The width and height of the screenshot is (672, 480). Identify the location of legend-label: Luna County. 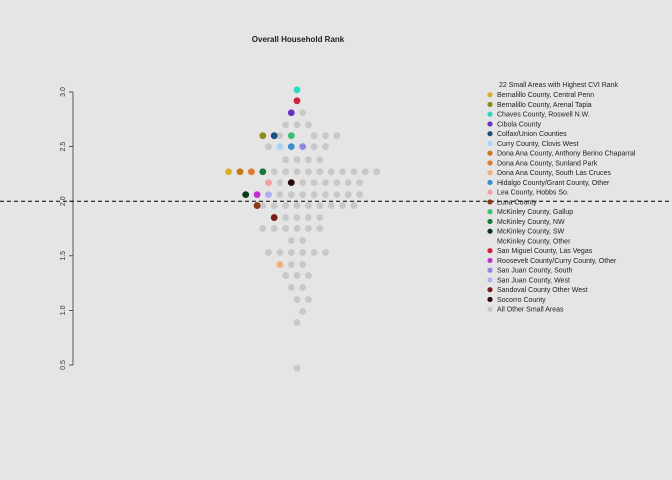
(517, 202).